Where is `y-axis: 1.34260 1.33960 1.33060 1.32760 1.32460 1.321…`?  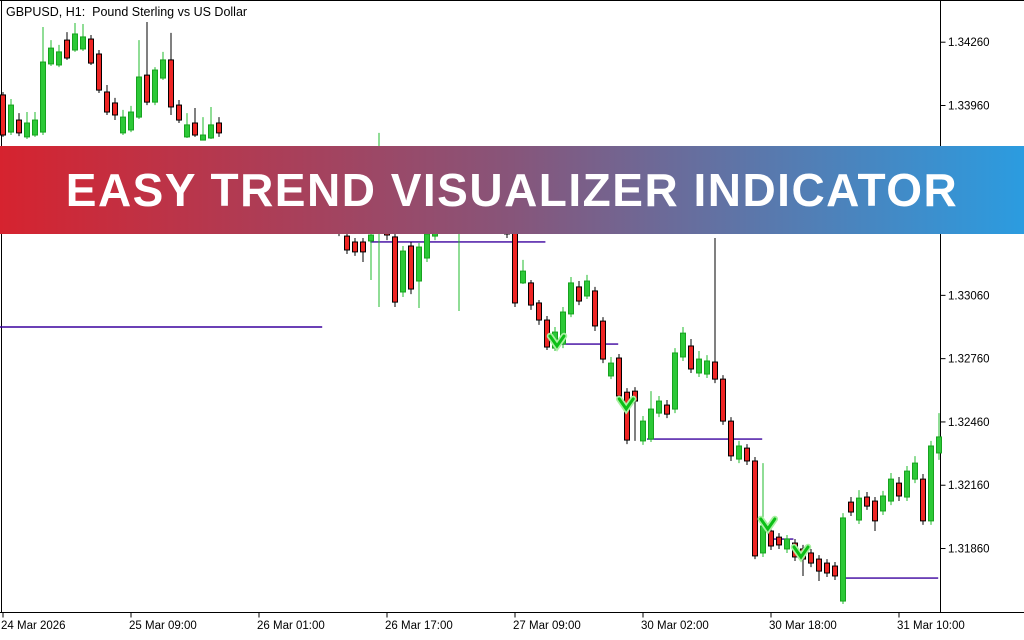
y-axis: 1.34260 1.33960 1.33060 1.32760 1.32460 1.321… is located at coordinates (965, 296).